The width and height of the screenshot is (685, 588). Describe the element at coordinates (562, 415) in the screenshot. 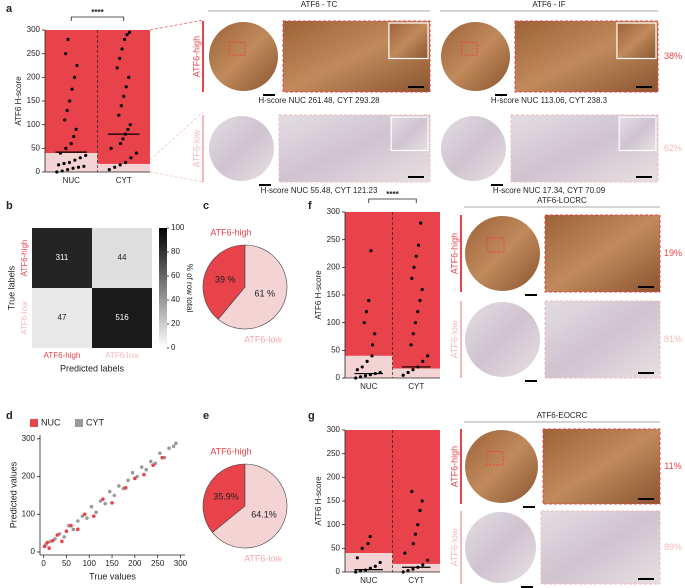

I see `panel-title: ATF6-EOCRC` at that location.